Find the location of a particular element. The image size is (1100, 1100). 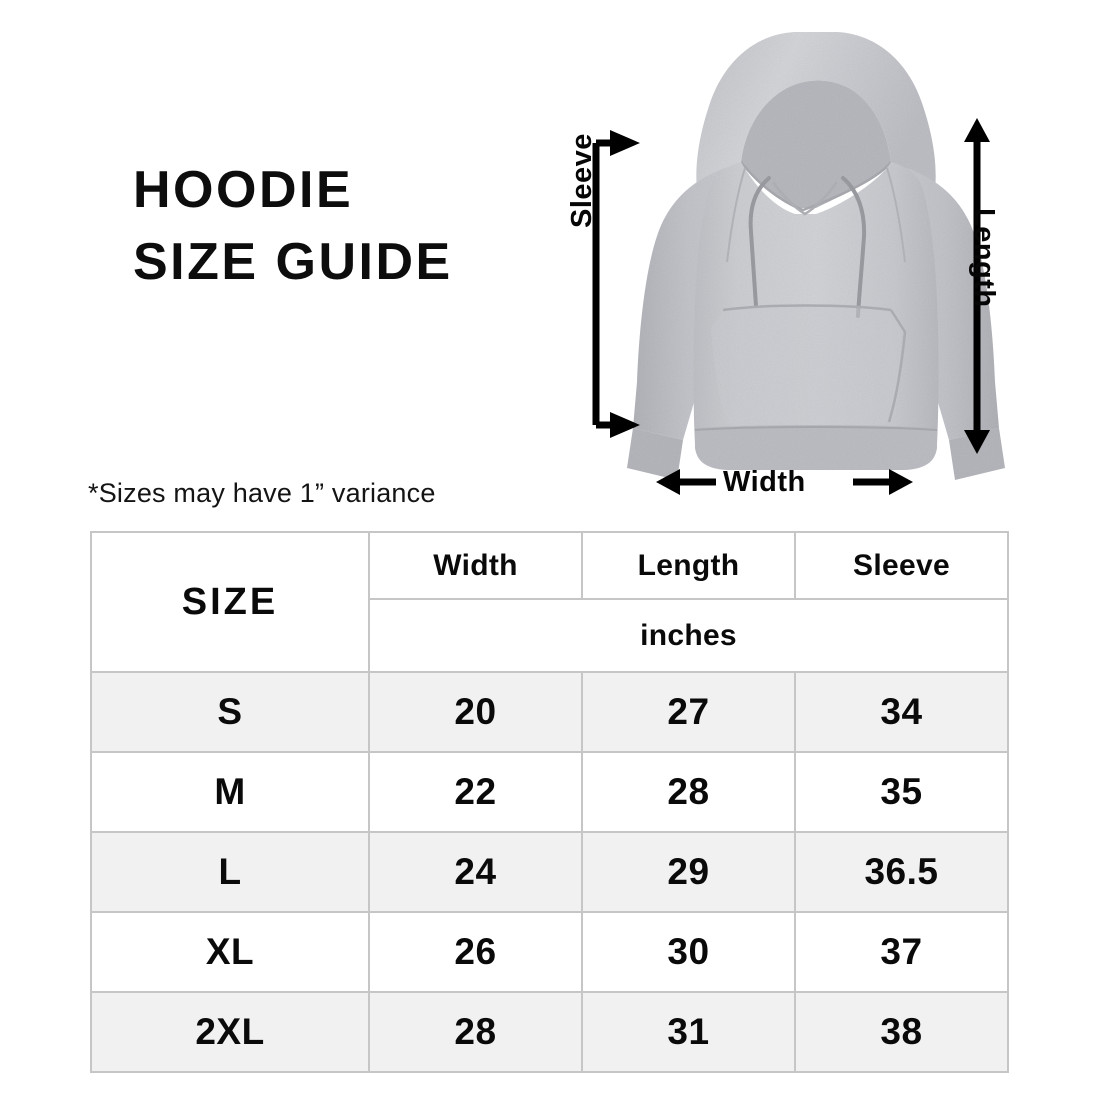

table-row: L 24 29 36.5 is located at coordinates (549, 872).